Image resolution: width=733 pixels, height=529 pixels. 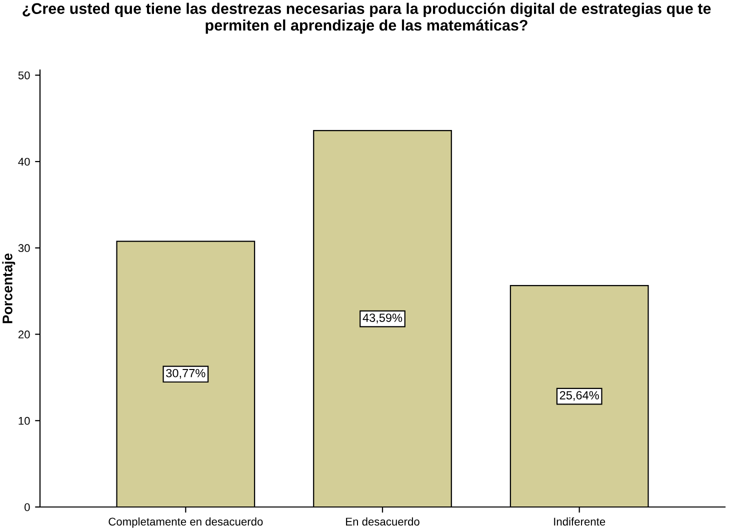 What do you see at coordinates (27, 507) in the screenshot?
I see `y-tick-label: 0` at bounding box center [27, 507].